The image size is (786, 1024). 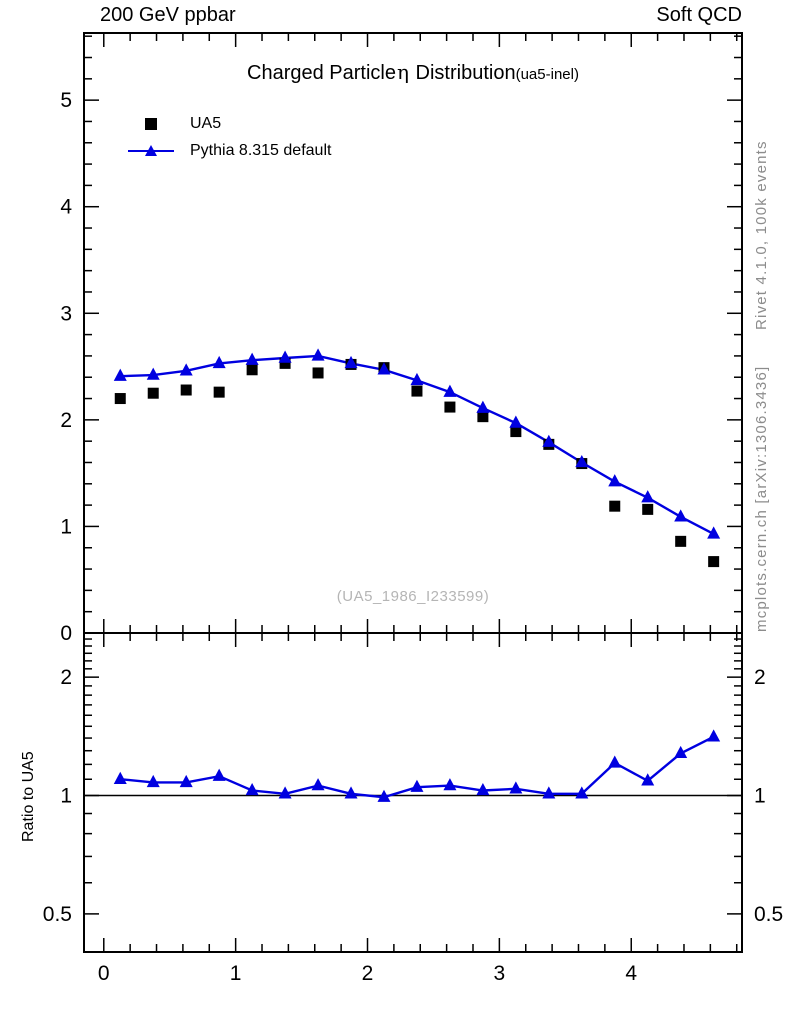 I want to click on legend-item-ua5: UA5, so click(x=228, y=123).